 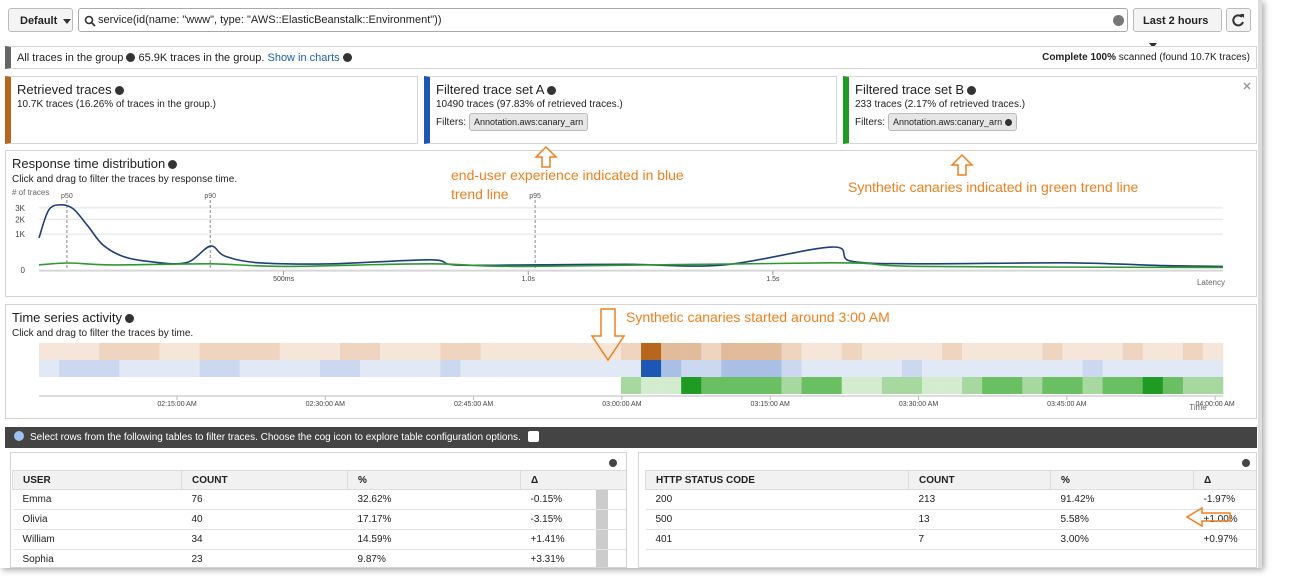 I want to click on group-name: Default, so click(x=39, y=21).